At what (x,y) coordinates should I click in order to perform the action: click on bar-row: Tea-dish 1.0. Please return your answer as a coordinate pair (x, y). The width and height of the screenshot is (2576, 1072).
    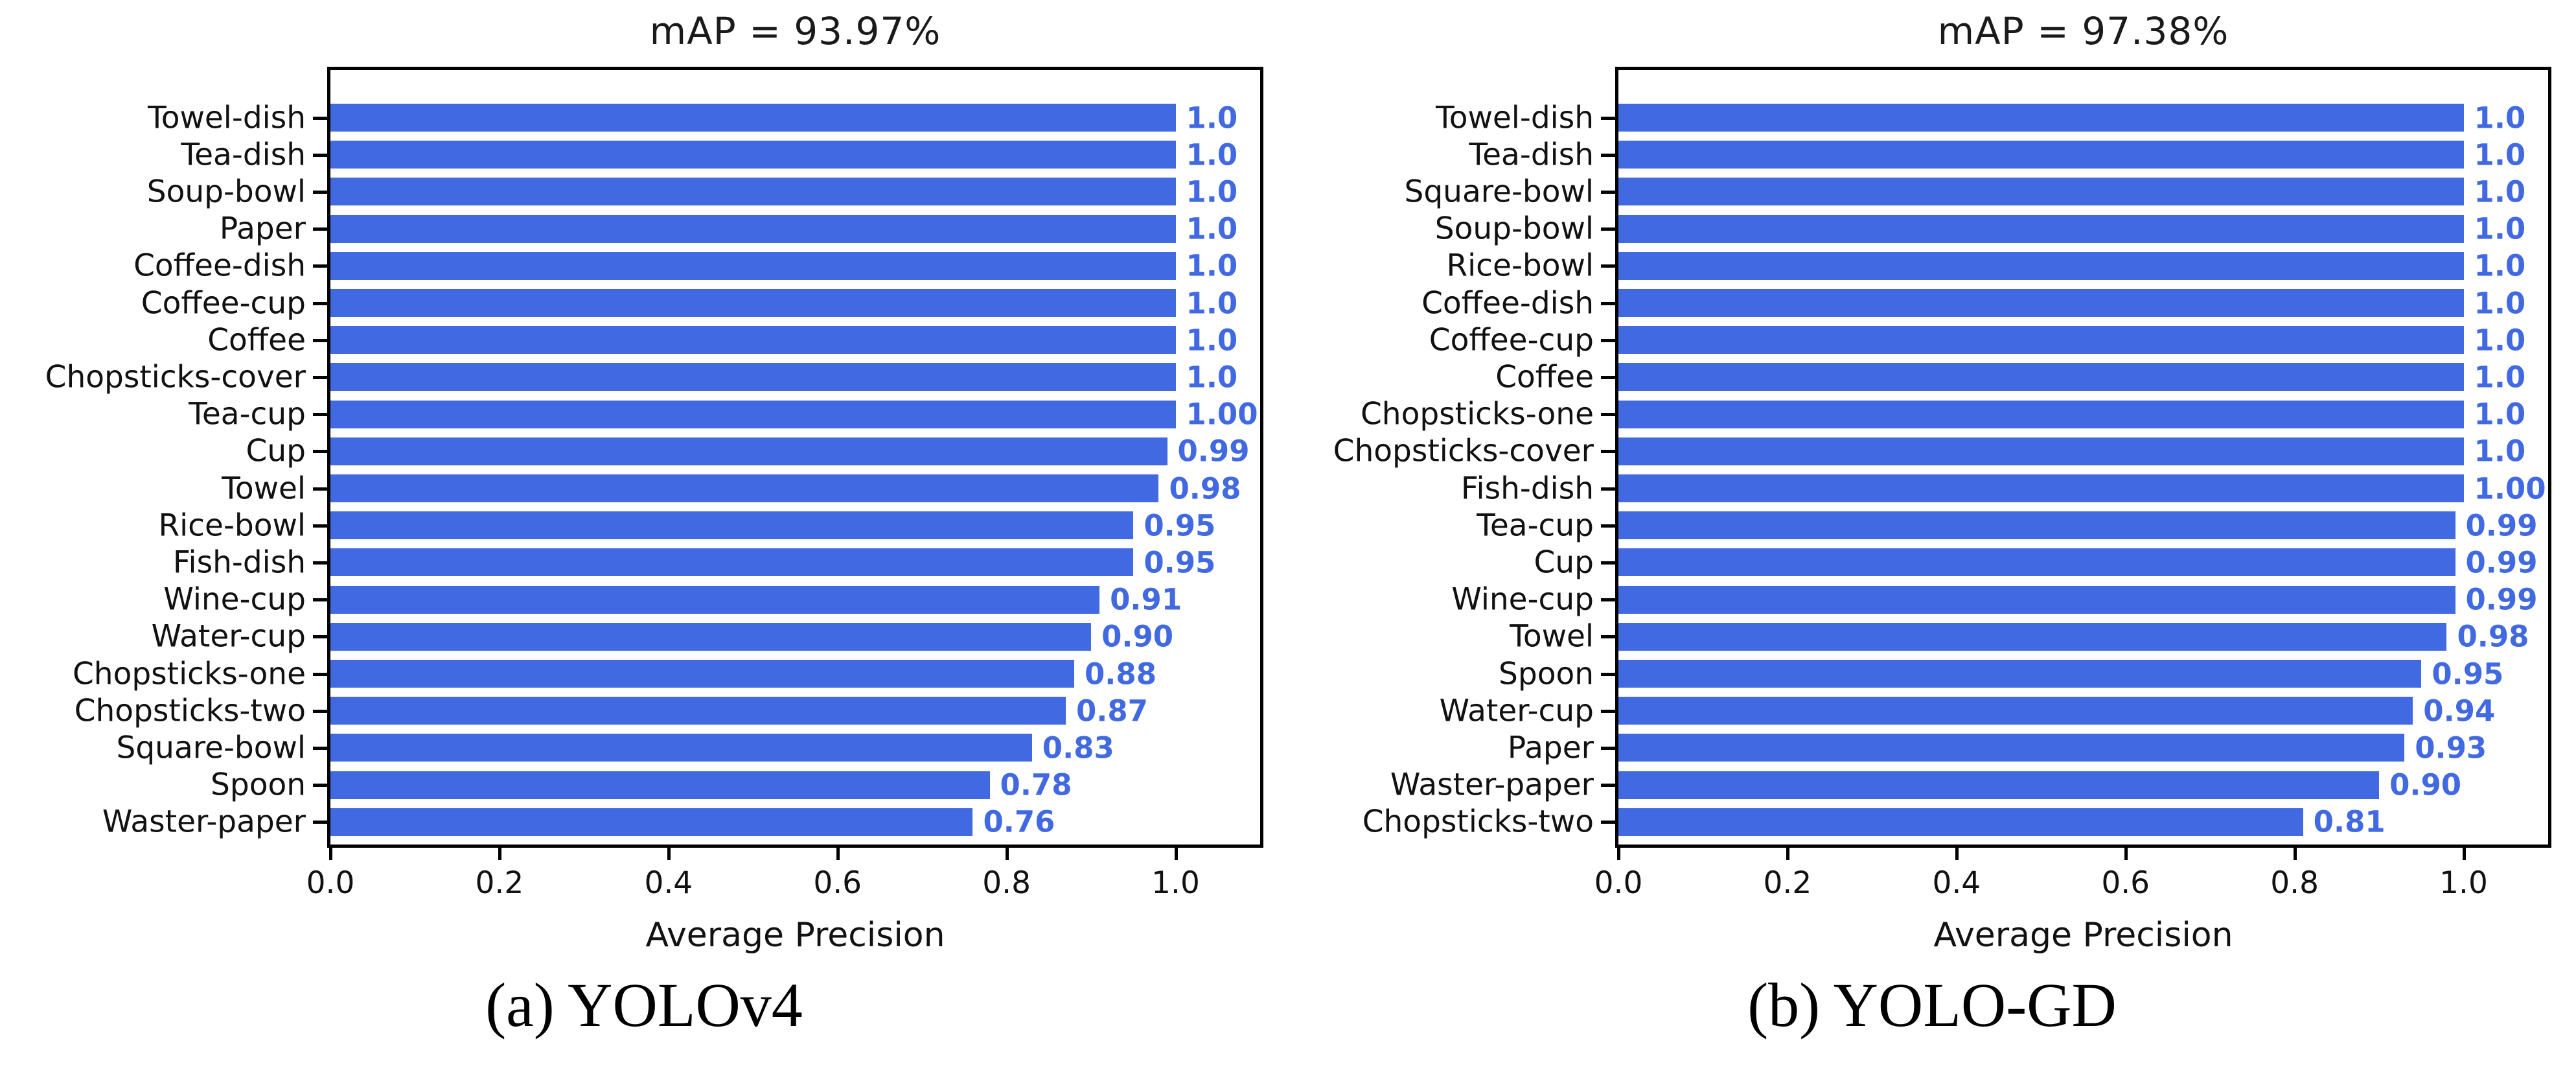
    Looking at the image, I should click on (720, 154).